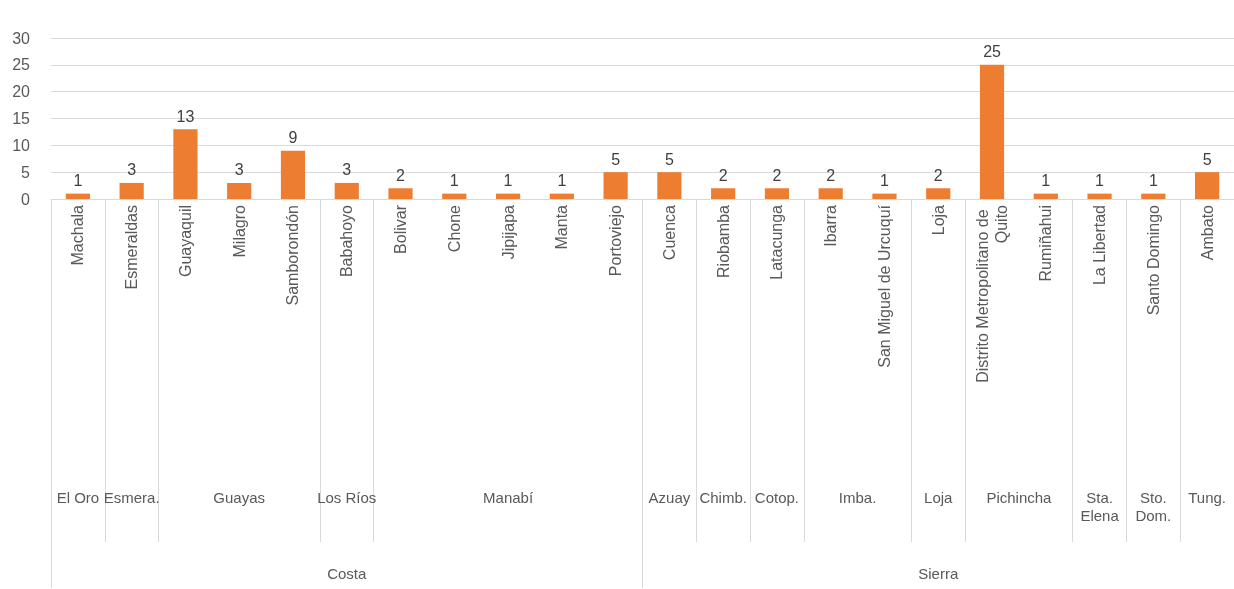 This screenshot has height=589, width=1234. I want to click on y-tick-label: 25, so click(21, 65).